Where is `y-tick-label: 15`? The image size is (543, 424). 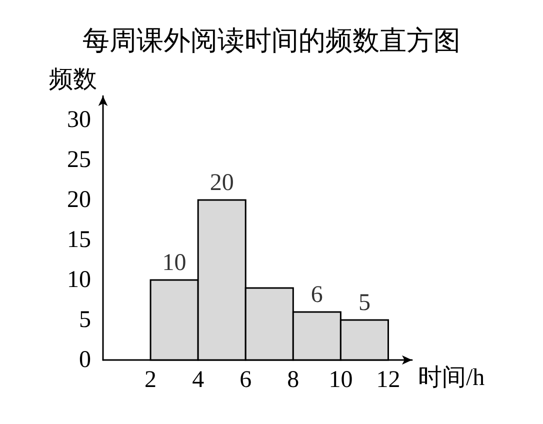 y-tick-label: 15 is located at coordinates (79, 240).